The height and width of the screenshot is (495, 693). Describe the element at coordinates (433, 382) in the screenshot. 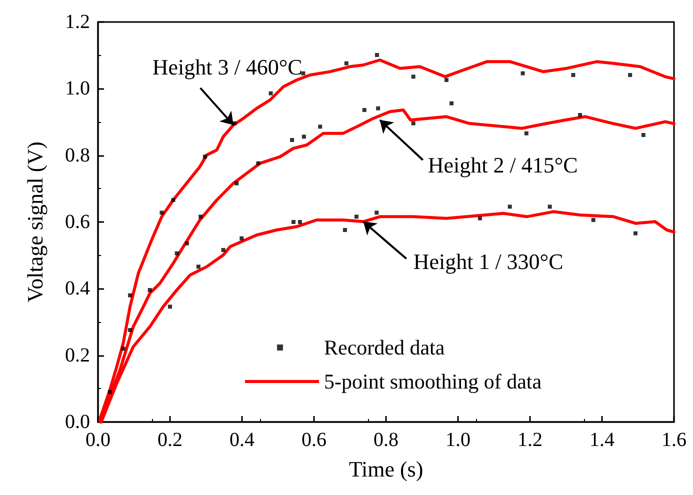

I see `legend-label: 5-point smoothing of data` at that location.